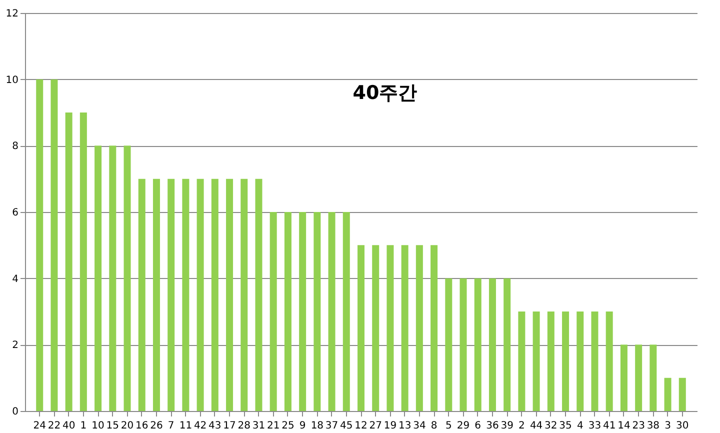 The width and height of the screenshot is (720, 433). I want to click on x-tick-label: 5, so click(448, 426).